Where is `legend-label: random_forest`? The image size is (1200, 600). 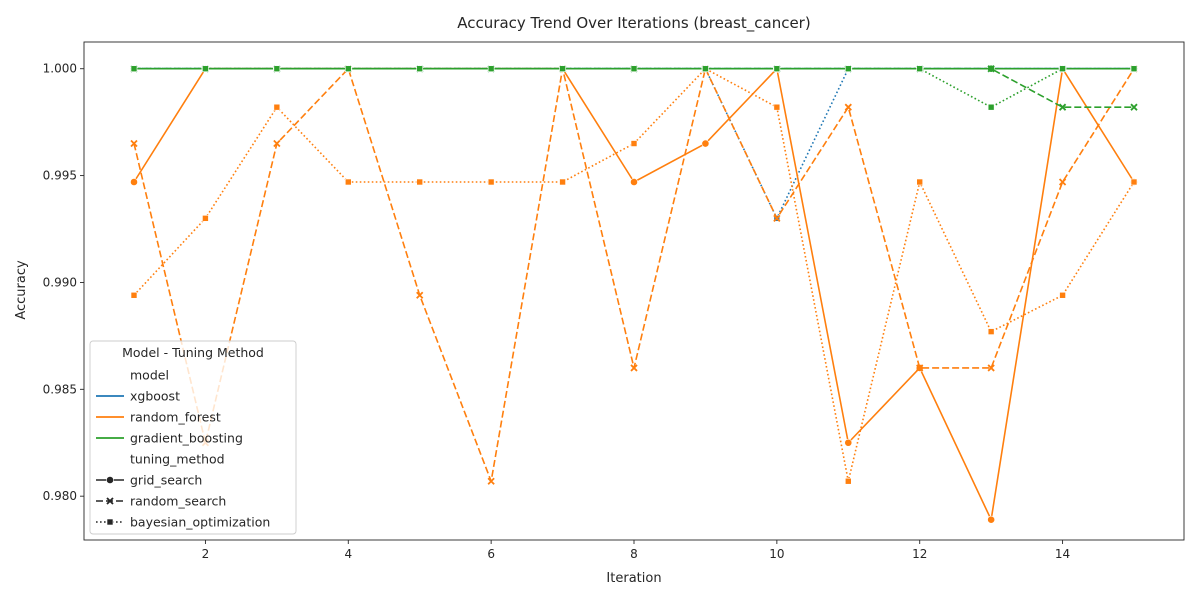 legend-label: random_forest is located at coordinates (175, 417).